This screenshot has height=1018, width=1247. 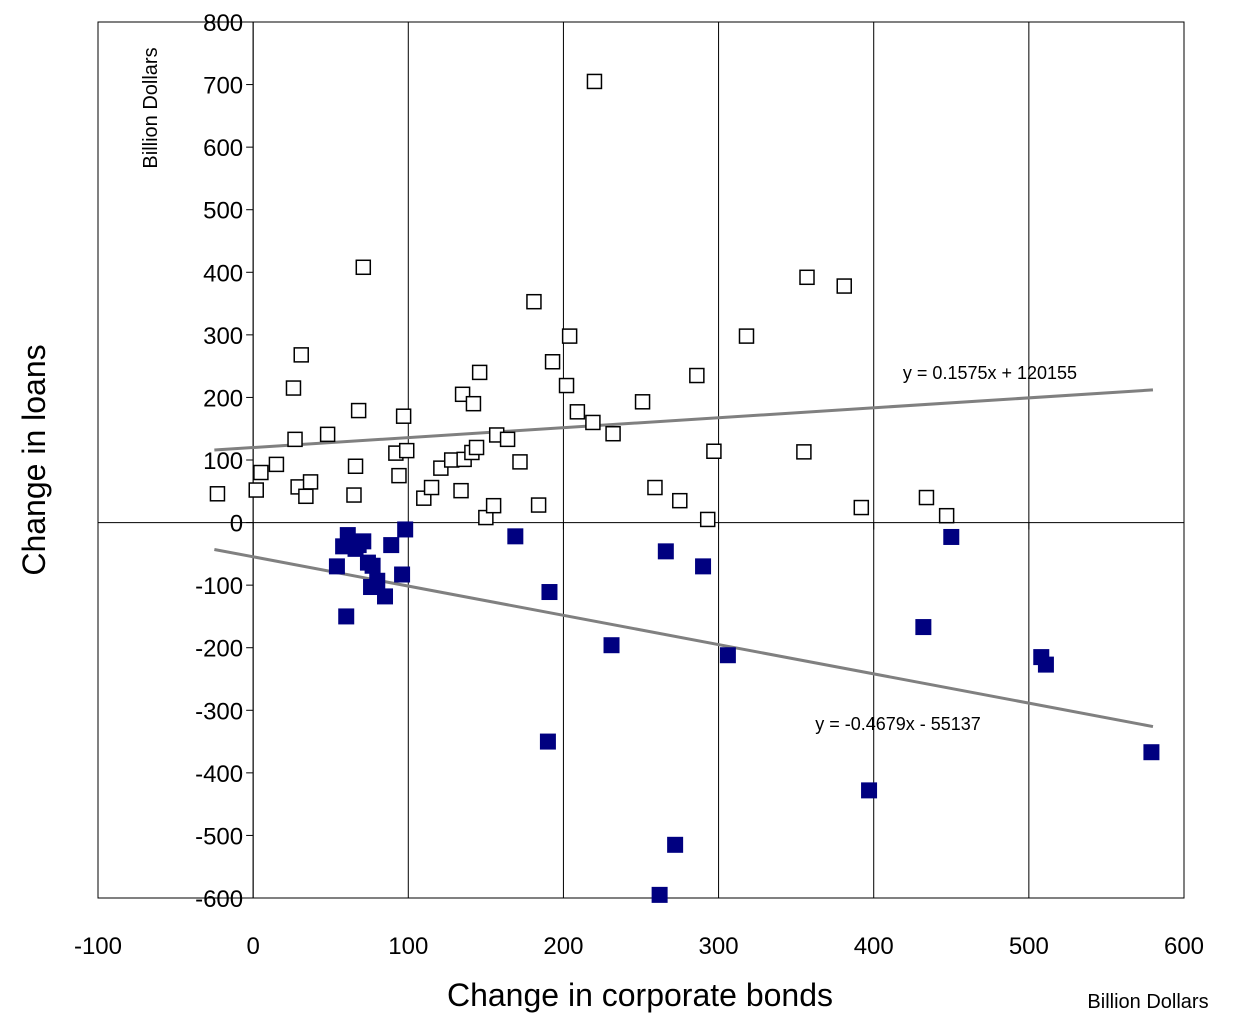 I want to click on y-tick-label: -500, so click(x=219, y=836).